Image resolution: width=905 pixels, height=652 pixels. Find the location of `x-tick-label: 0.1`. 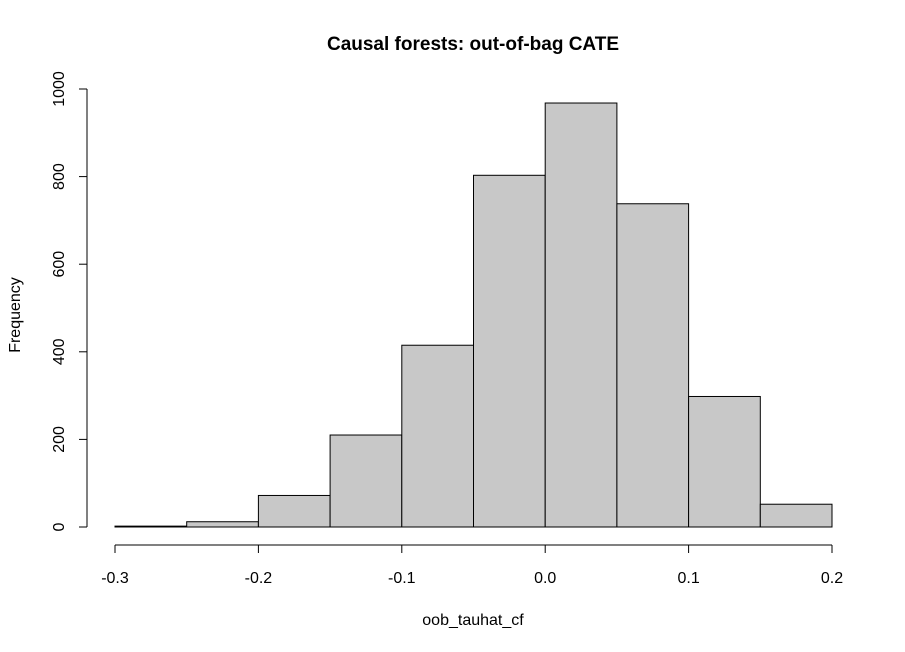

x-tick-label: 0.1 is located at coordinates (688, 578).